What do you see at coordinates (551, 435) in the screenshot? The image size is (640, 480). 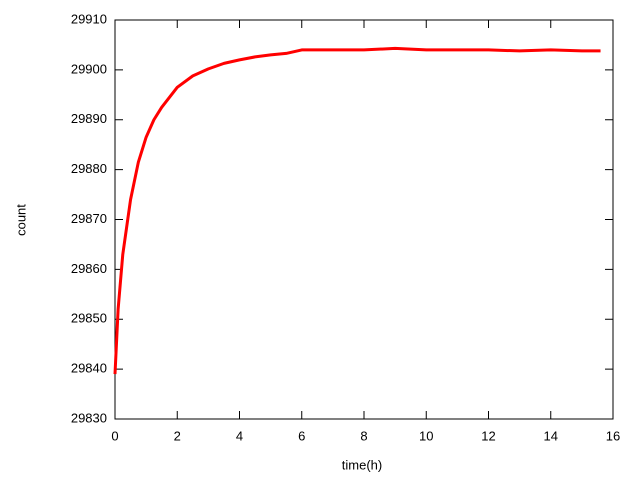 I see `x-tick-label: 14` at bounding box center [551, 435].